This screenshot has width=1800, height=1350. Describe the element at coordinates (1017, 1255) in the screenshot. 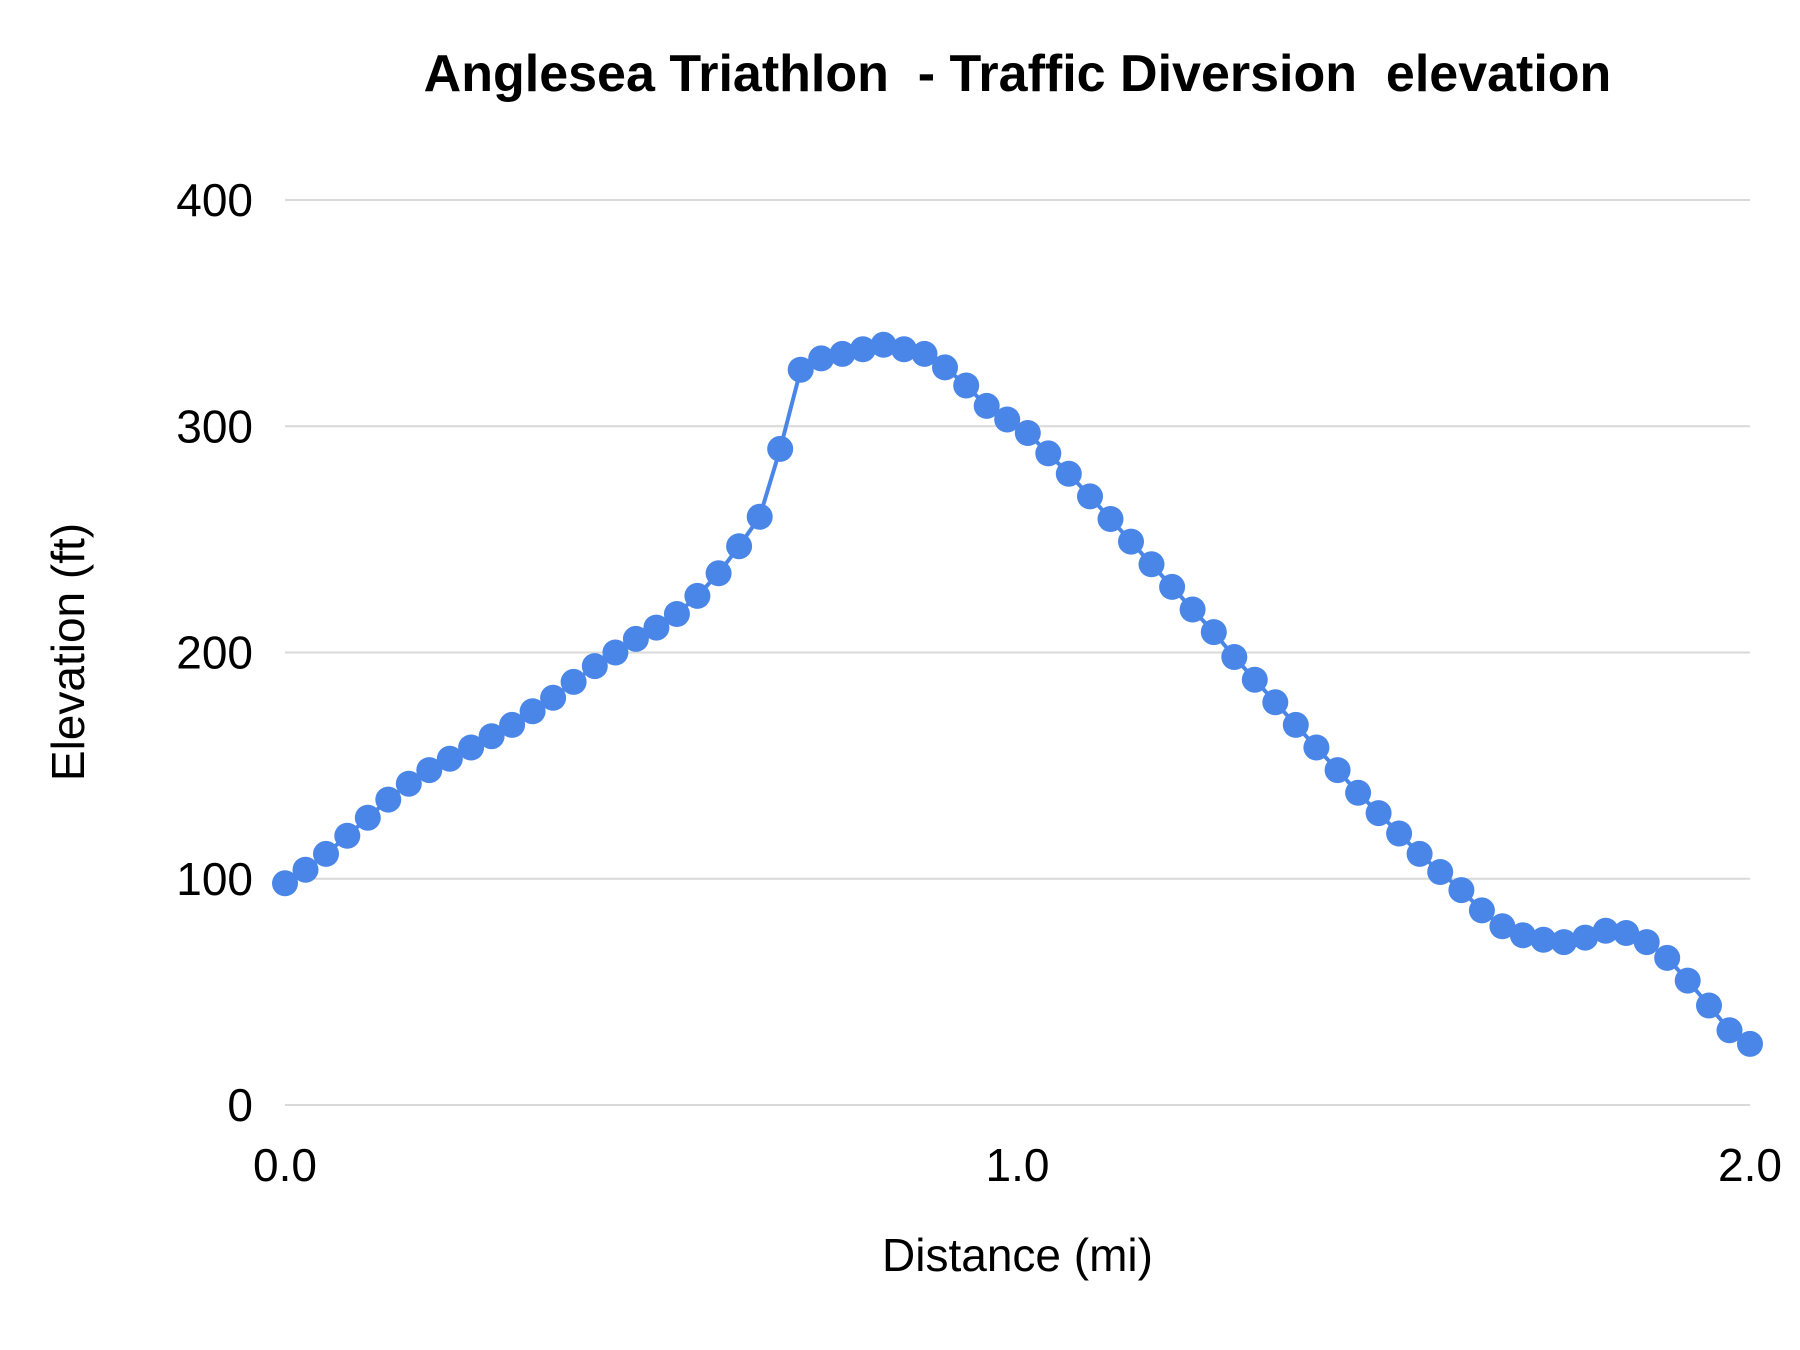

I see `x-axis-label: Distance (mi)` at that location.